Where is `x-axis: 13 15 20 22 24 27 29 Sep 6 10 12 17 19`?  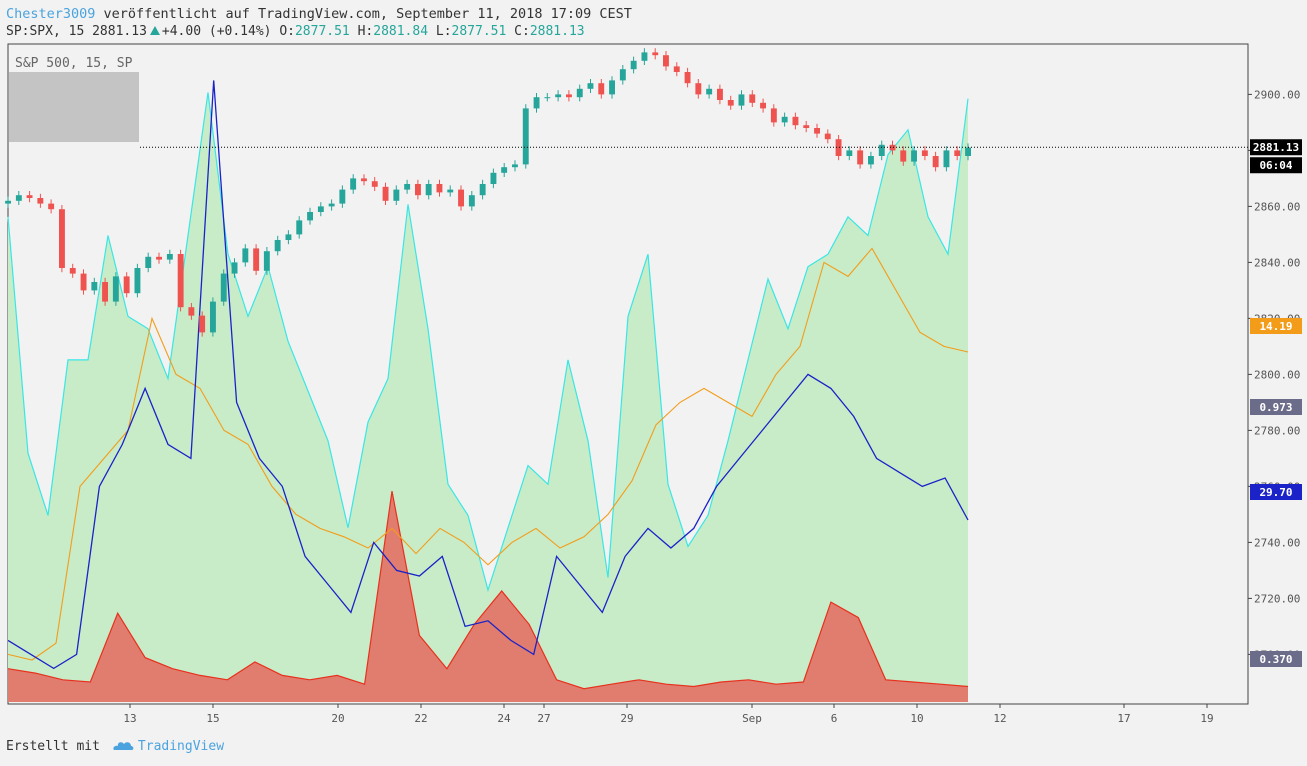 x-axis: 13 15 20 22 24 27 29 Sep 6 10 12 17 19 is located at coordinates (668, 714).